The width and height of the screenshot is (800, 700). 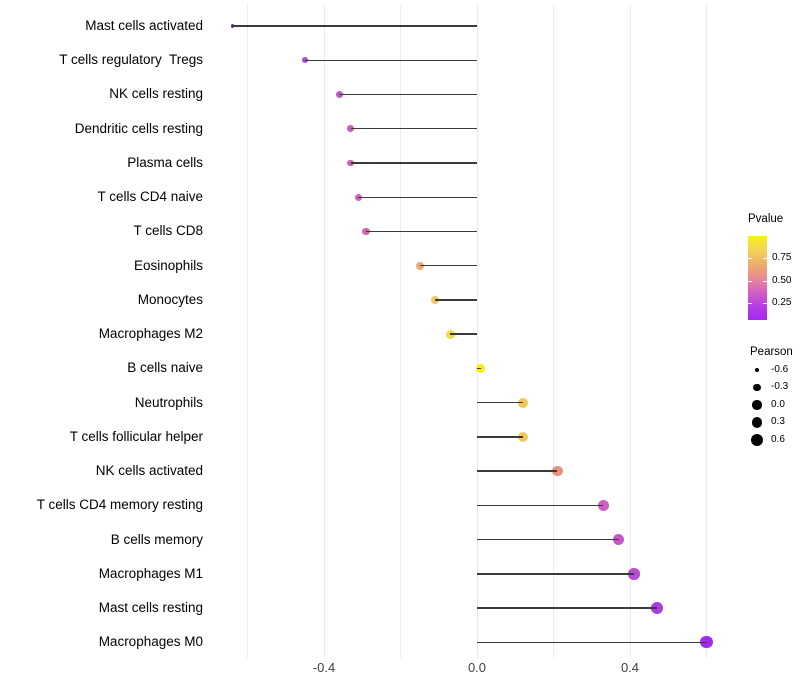 What do you see at coordinates (138, 128) in the screenshot?
I see `row-label: Dendritic cells resting` at bounding box center [138, 128].